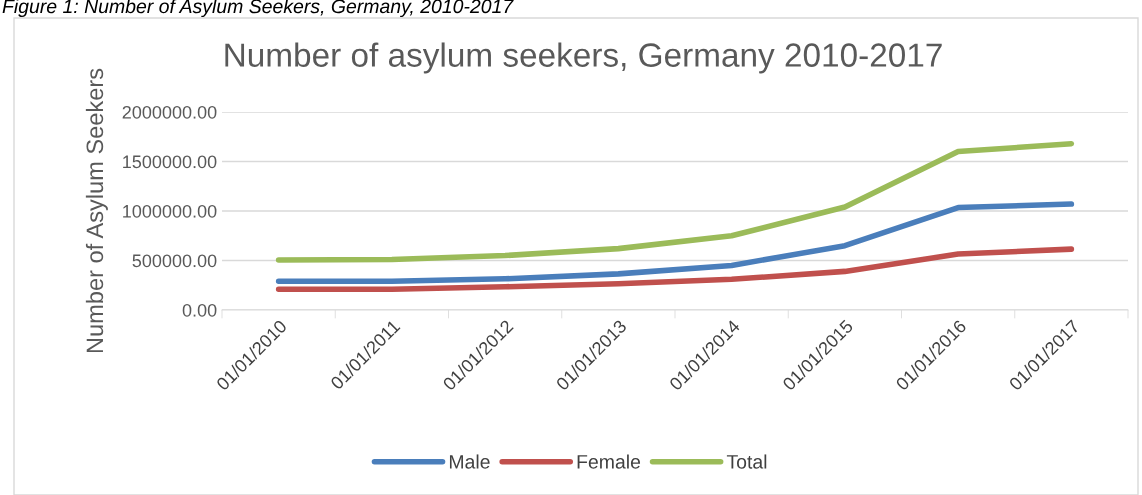 The height and width of the screenshot is (495, 1142). I want to click on y-tick-label: 2000000.00, so click(169, 112).